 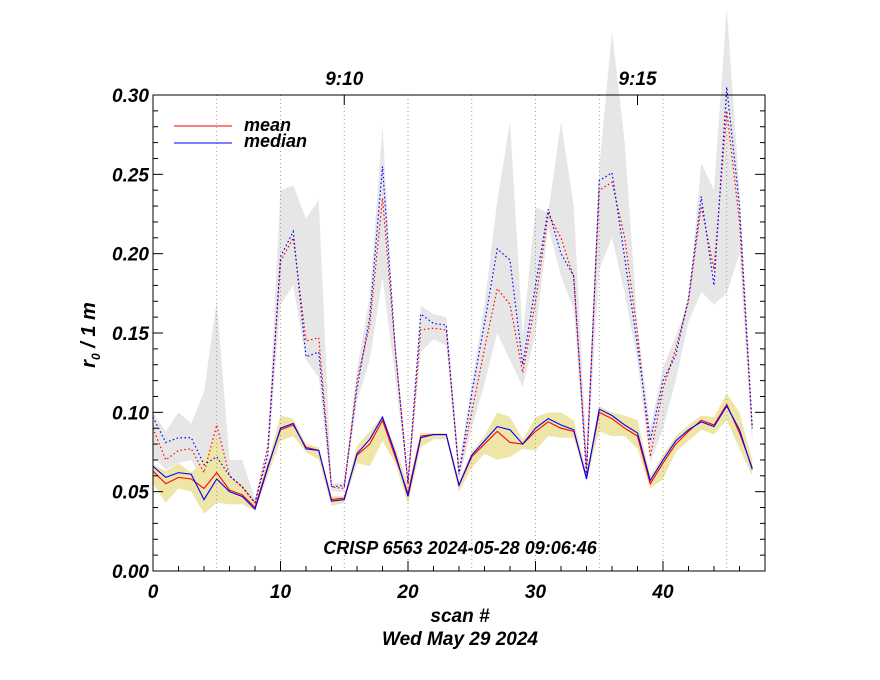 I want to click on y-tick-label: 0.05, so click(x=130, y=493).